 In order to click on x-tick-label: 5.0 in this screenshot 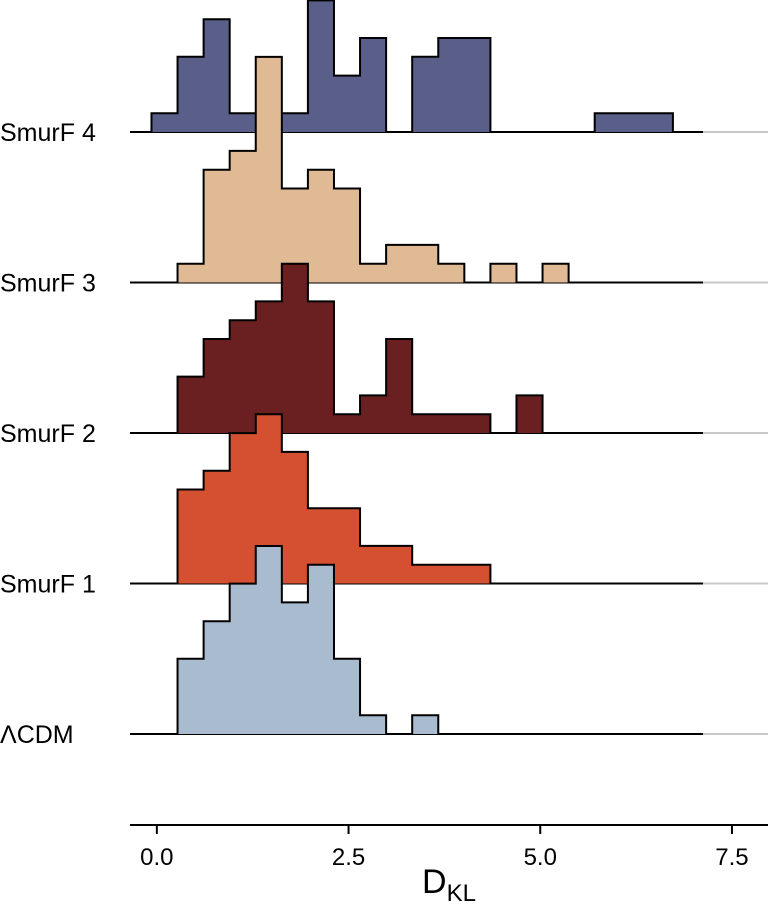, I will do `click(540, 857)`.